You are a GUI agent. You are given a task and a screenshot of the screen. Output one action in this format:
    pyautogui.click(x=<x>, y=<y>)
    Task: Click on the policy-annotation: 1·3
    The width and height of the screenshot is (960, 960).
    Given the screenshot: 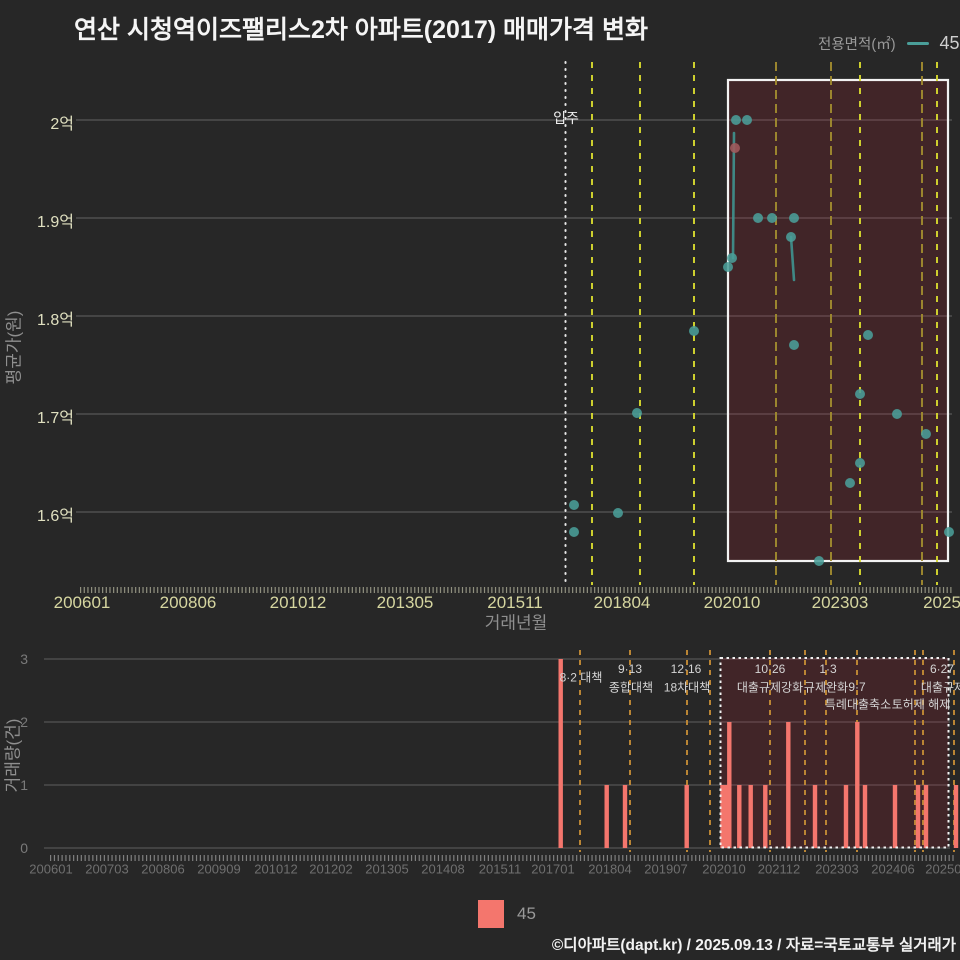 What is the action you would take?
    pyautogui.click(x=828, y=669)
    